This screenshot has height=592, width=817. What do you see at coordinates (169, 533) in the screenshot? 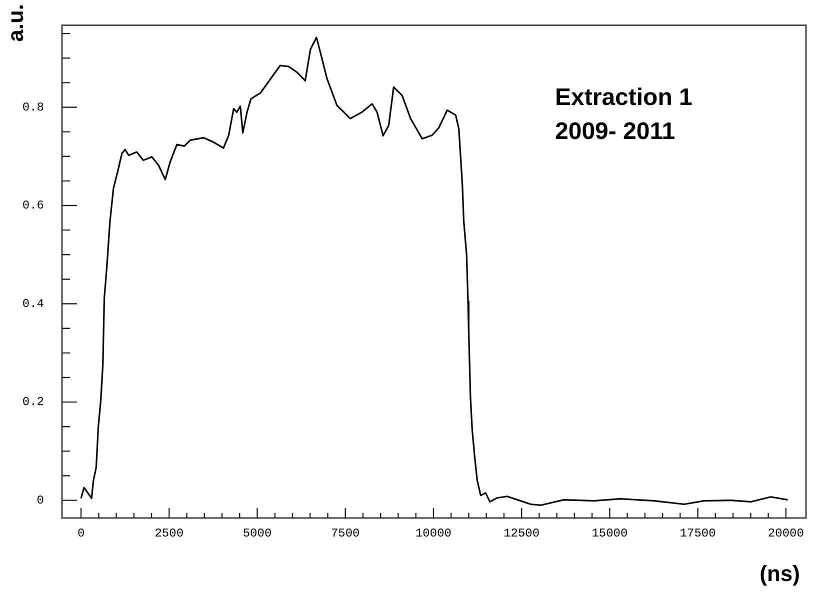
I see `x-tick-label: 2500` at bounding box center [169, 533].